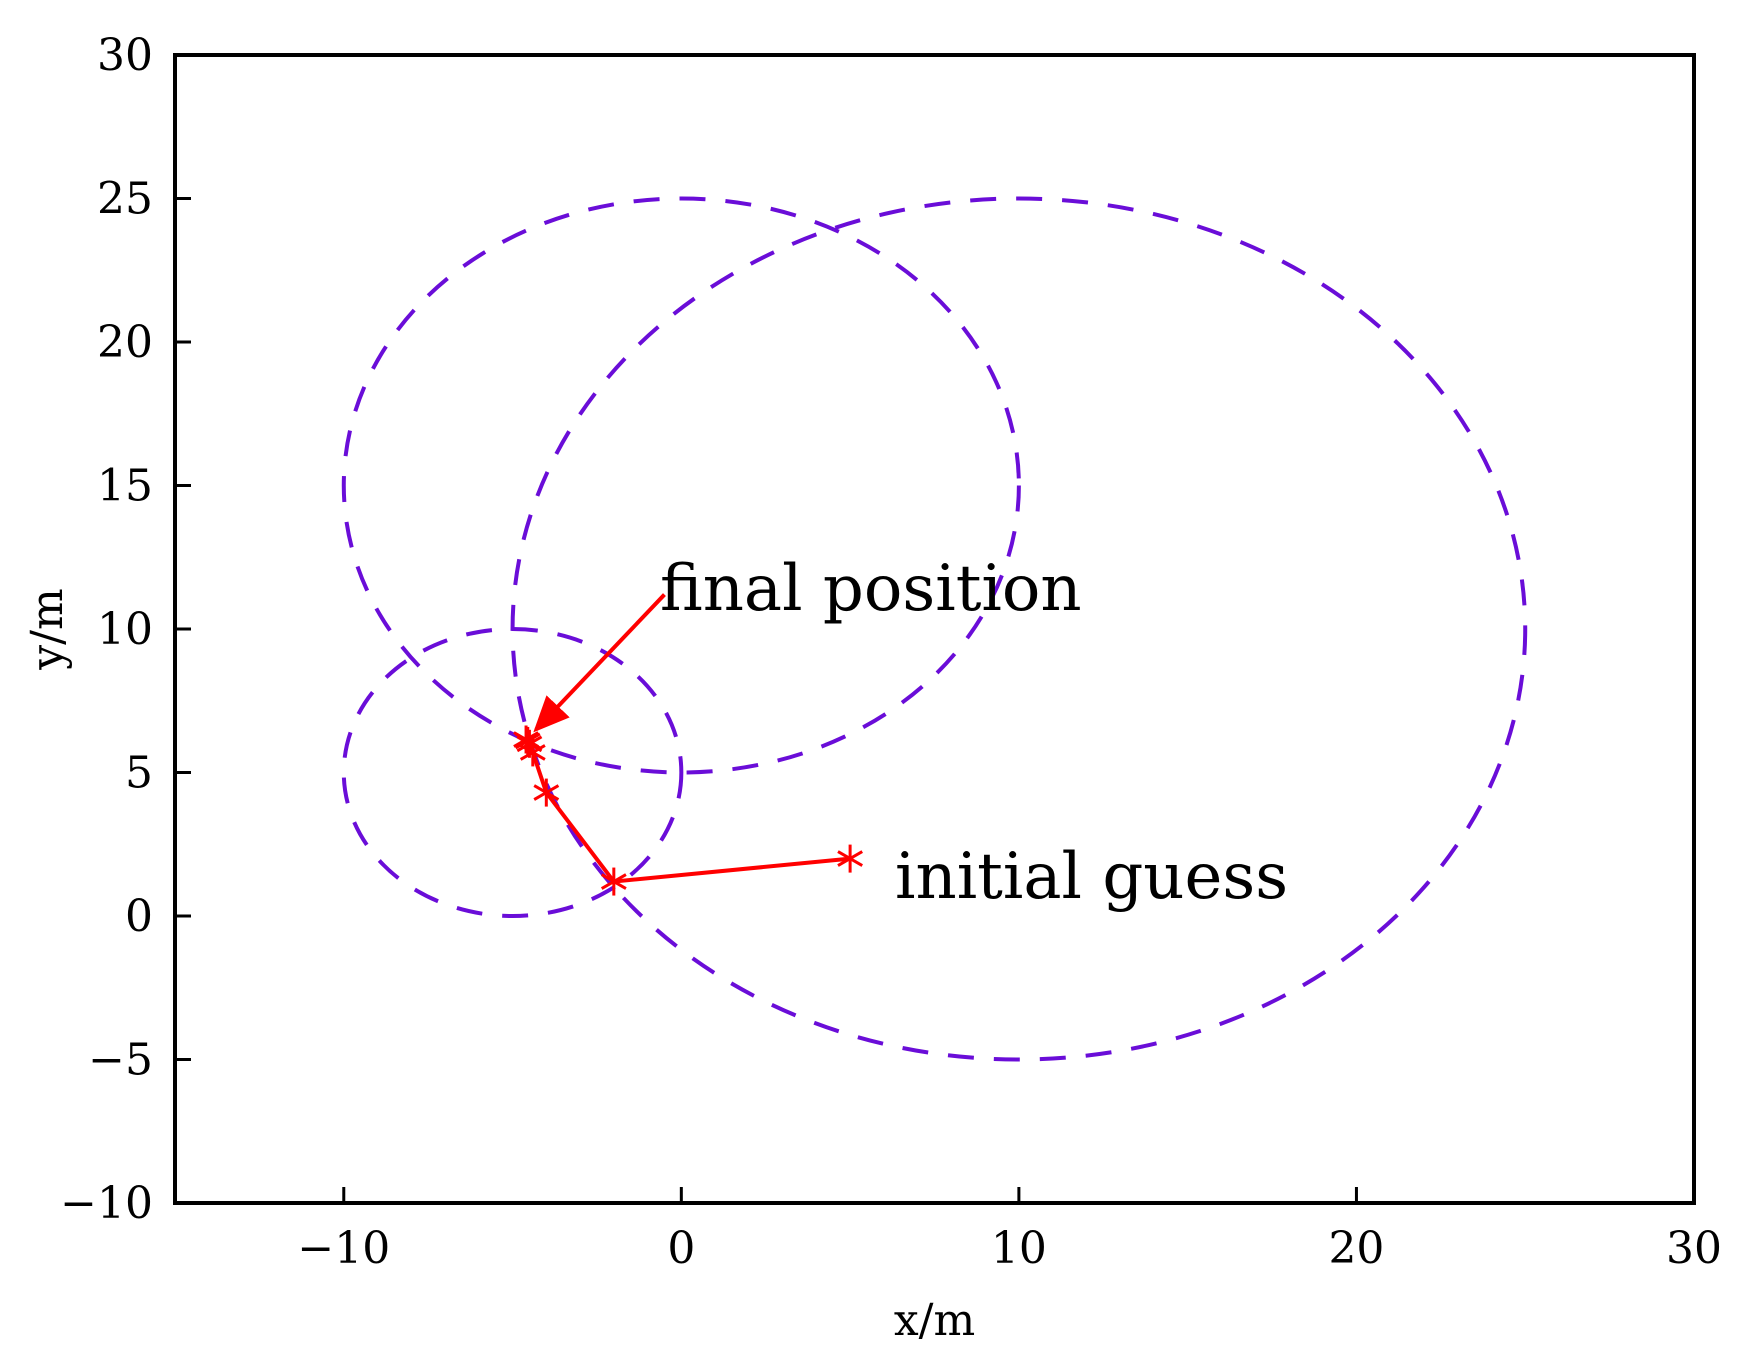 The height and width of the screenshot is (1362, 1741). What do you see at coordinates (125, 55) in the screenshot?
I see `y-tick-label: 30` at bounding box center [125, 55].